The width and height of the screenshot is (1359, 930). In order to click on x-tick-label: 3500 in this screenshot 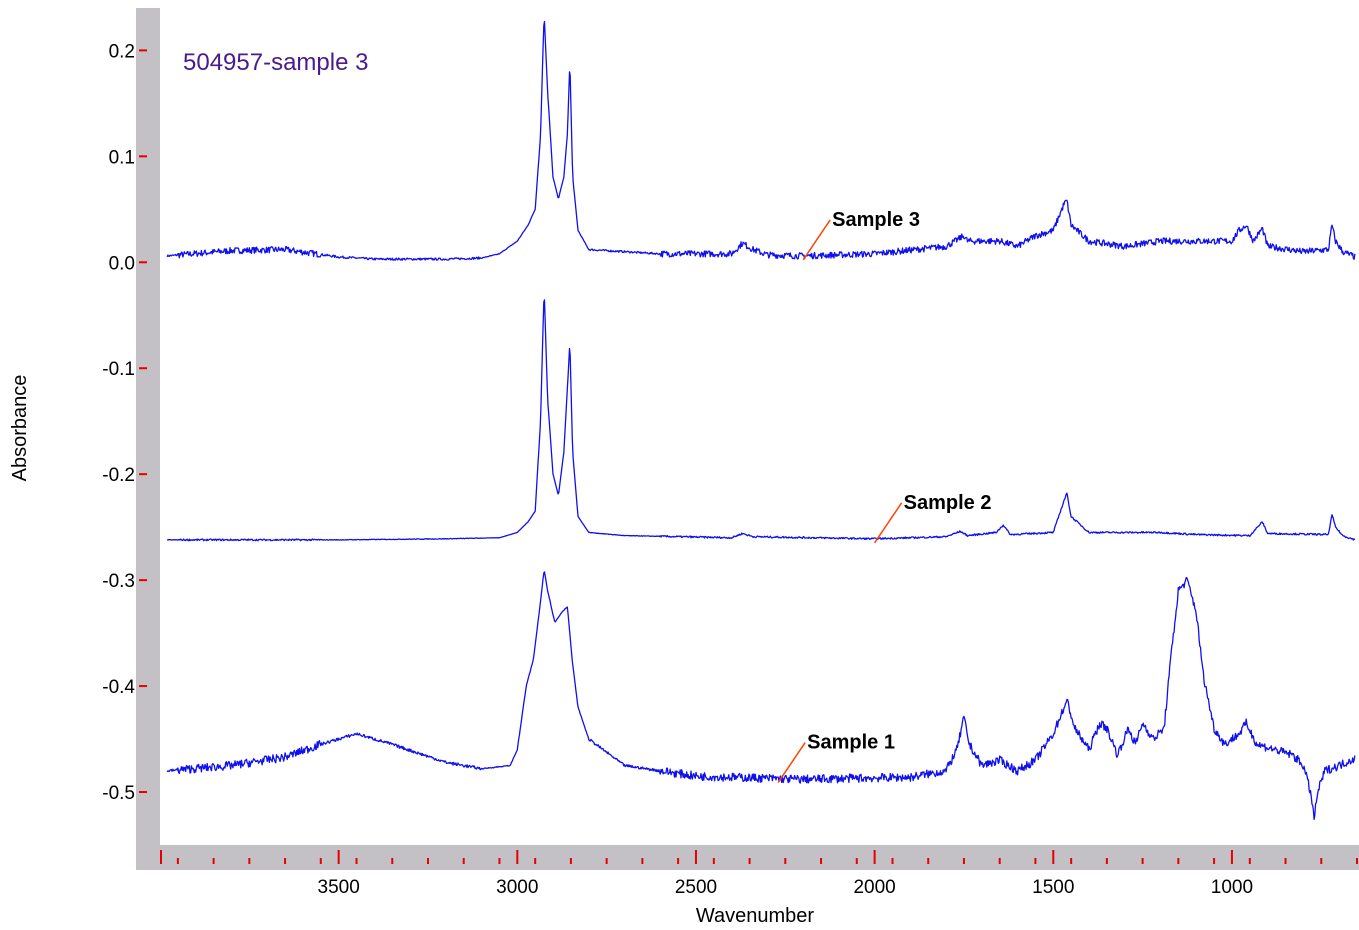, I will do `click(339, 887)`.